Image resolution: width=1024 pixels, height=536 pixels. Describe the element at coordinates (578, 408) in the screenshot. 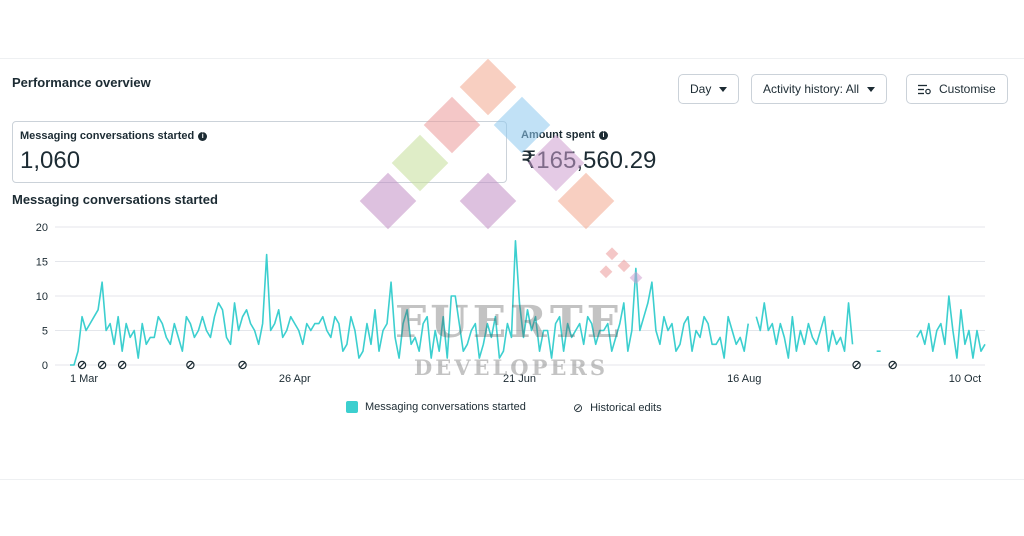

I see `historical-edit-icon: ⊘` at that location.